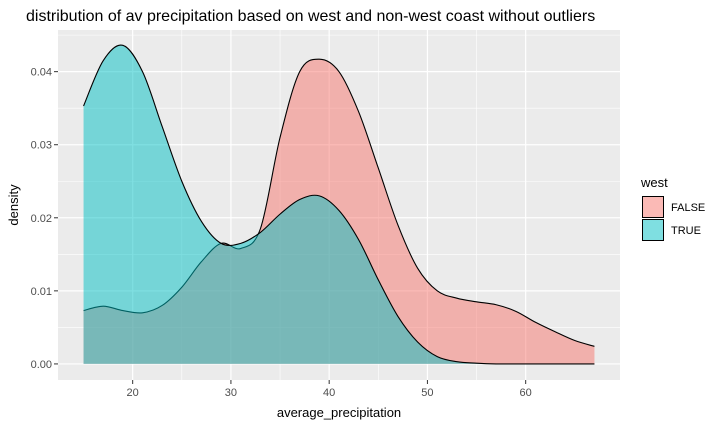 The width and height of the screenshot is (724, 427). I want to click on y-axis-title: density, so click(13, 205).